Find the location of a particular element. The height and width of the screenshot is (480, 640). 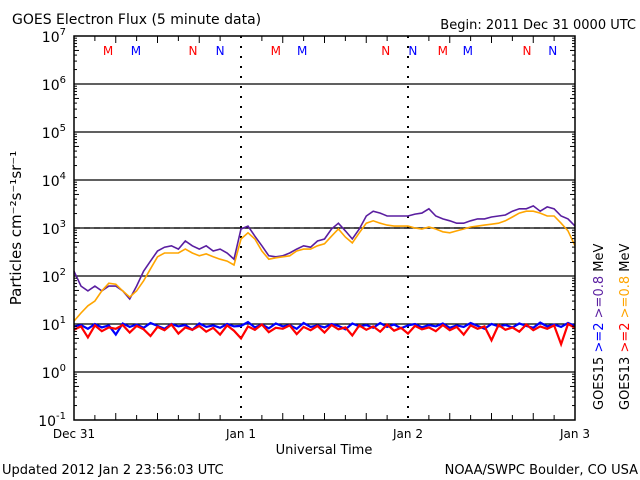

x-tick-label: Jan 2 is located at coordinates (407, 434).